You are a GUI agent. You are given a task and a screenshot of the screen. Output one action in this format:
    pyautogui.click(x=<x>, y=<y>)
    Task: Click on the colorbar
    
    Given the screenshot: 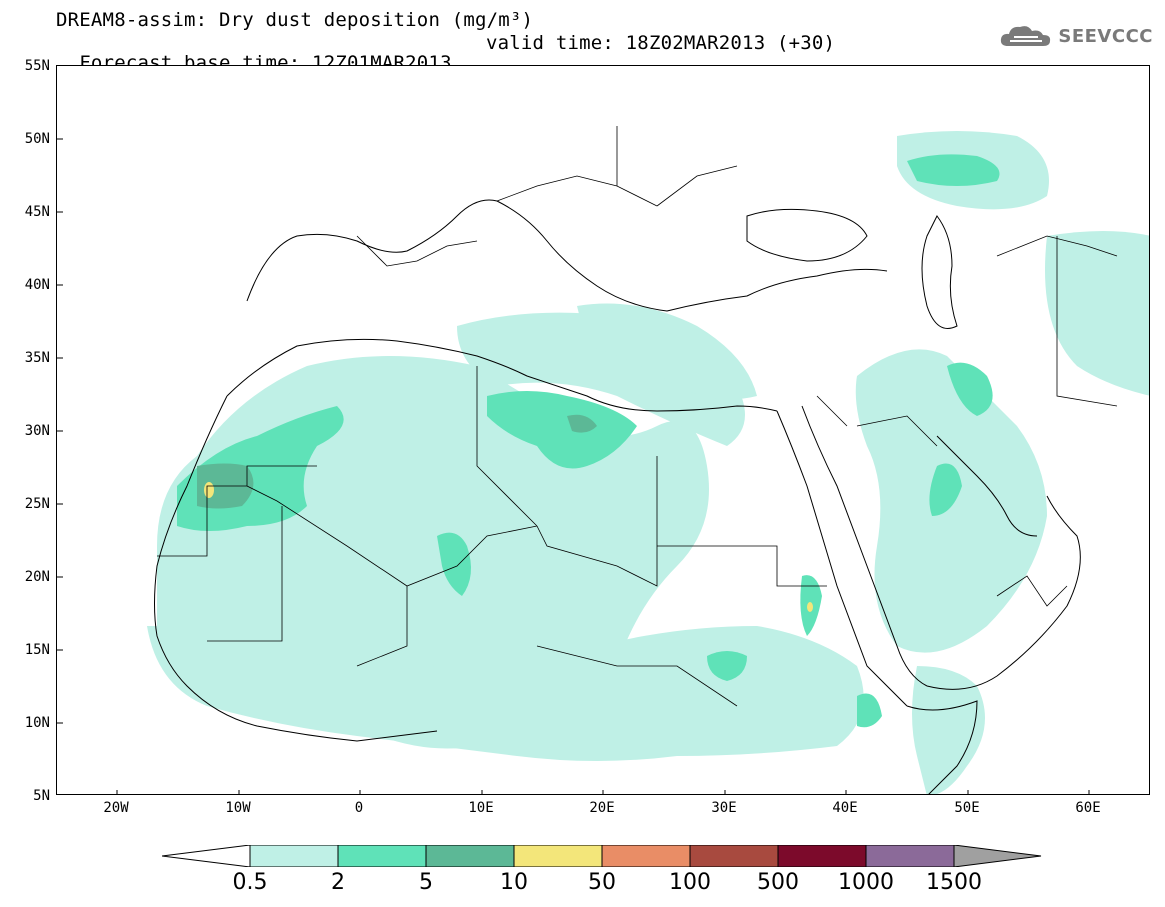 What is the action you would take?
    pyautogui.click(x=602, y=856)
    